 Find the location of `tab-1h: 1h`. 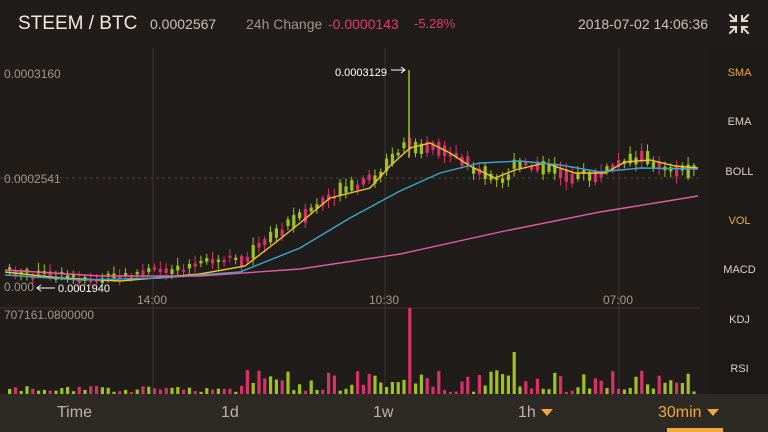

tab-1h: 1h is located at coordinates (535, 413).